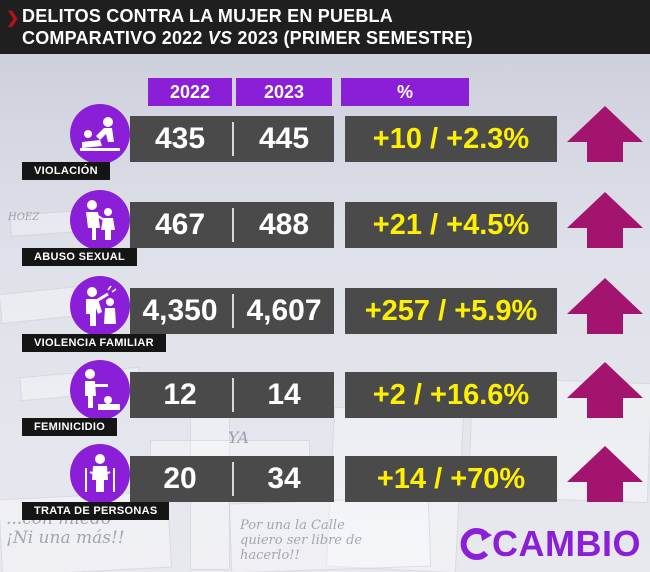 This screenshot has width=650, height=572. I want to click on value-2022: 435, so click(180, 138).